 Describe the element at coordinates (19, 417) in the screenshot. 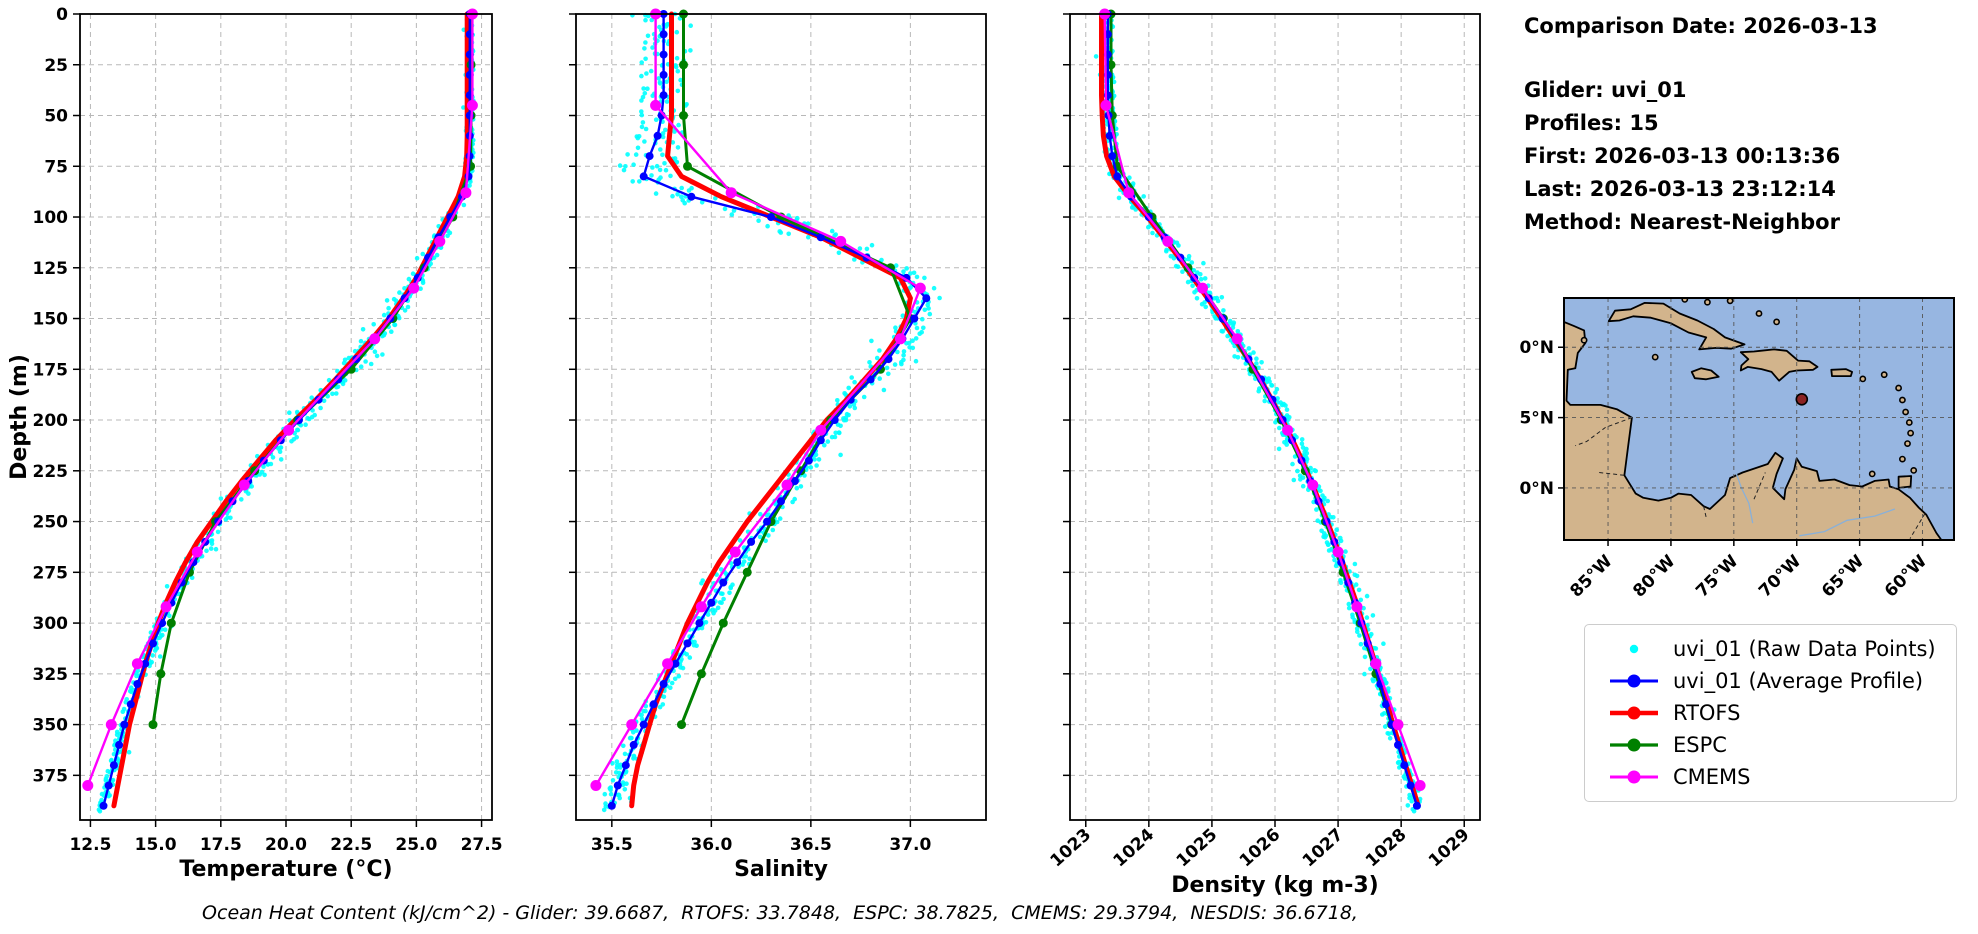

I see `svg-text: Depth (m)` at that location.